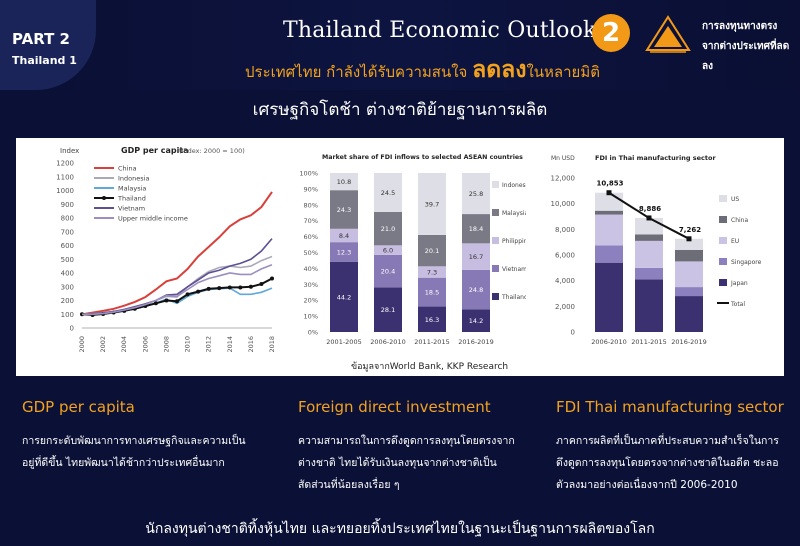  Describe the element at coordinates (124, 344) in the screenshot. I see `x-tick-label: 2004` at that location.